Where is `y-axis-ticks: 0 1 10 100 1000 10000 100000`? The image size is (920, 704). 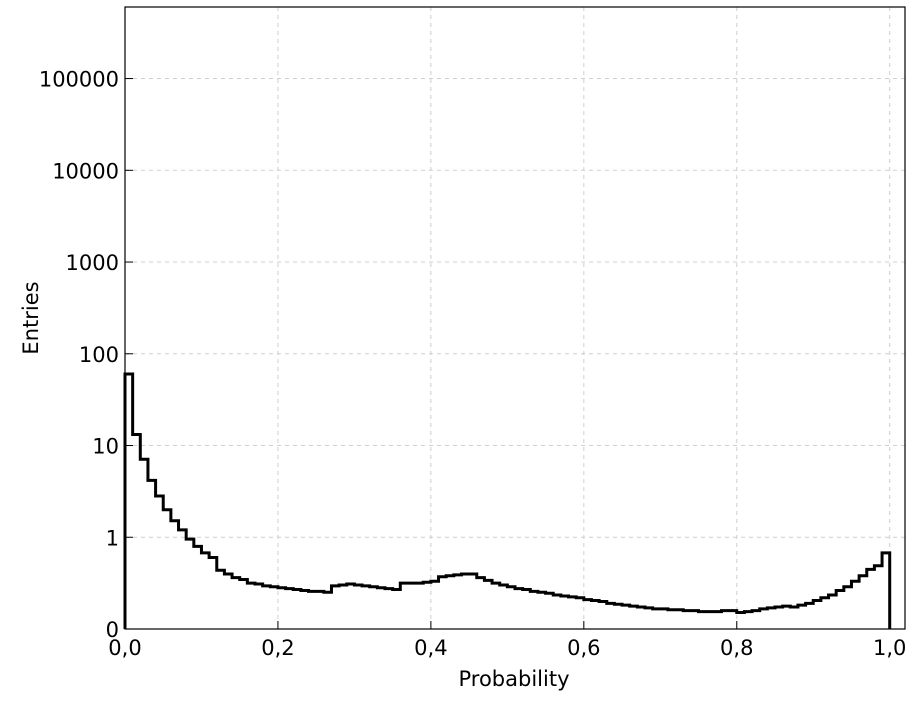
y-axis-ticks: 0 1 10 100 1000 10000 100000 is located at coordinates (86, 355).